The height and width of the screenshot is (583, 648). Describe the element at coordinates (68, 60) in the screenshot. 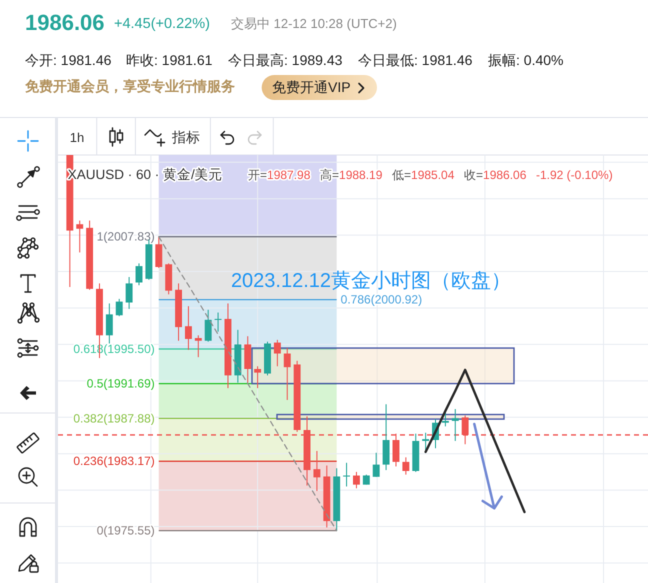

I see `text: 今开: 1981.46` at that location.